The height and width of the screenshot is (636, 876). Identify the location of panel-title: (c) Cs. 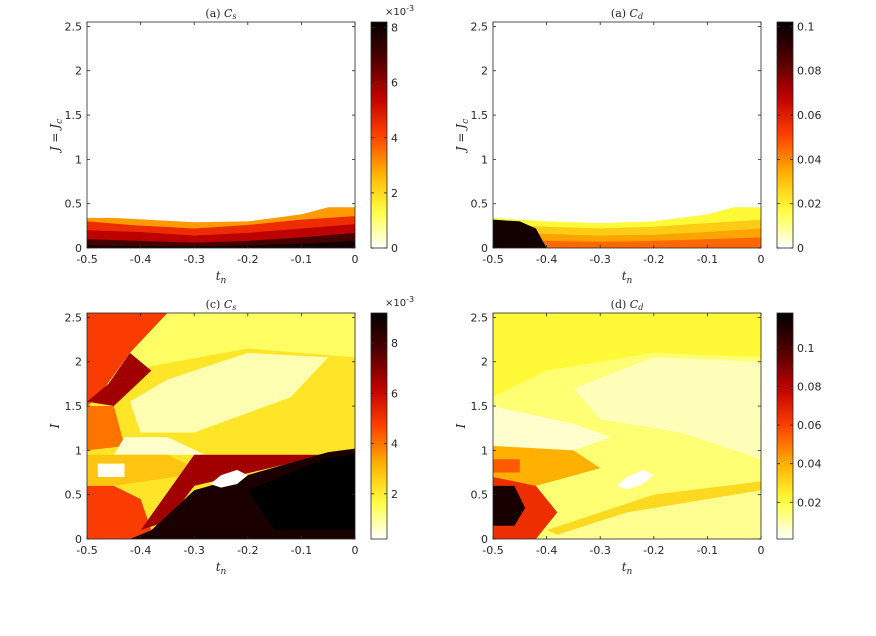
(221, 305).